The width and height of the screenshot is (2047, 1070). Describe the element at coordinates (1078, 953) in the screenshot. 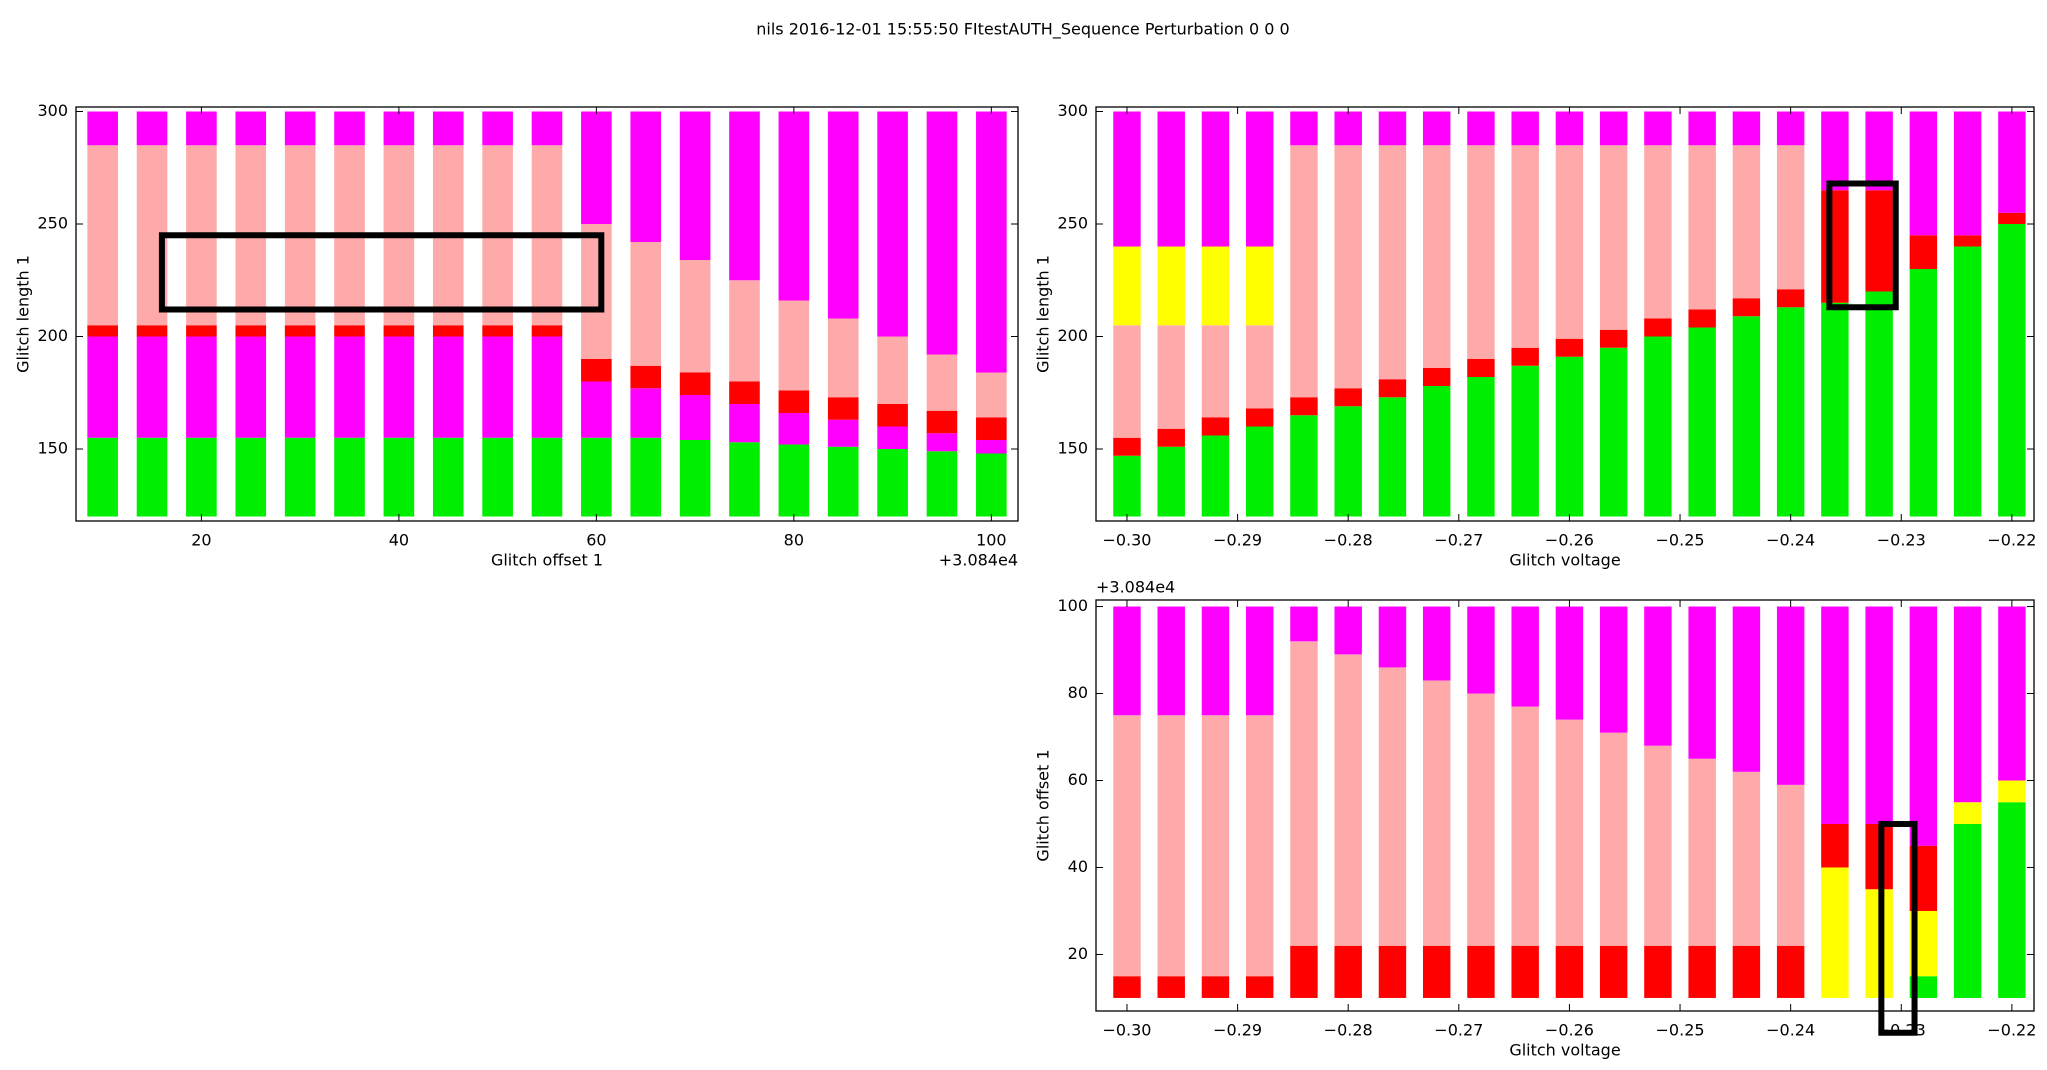

I see `y-tick-label: 20` at that location.